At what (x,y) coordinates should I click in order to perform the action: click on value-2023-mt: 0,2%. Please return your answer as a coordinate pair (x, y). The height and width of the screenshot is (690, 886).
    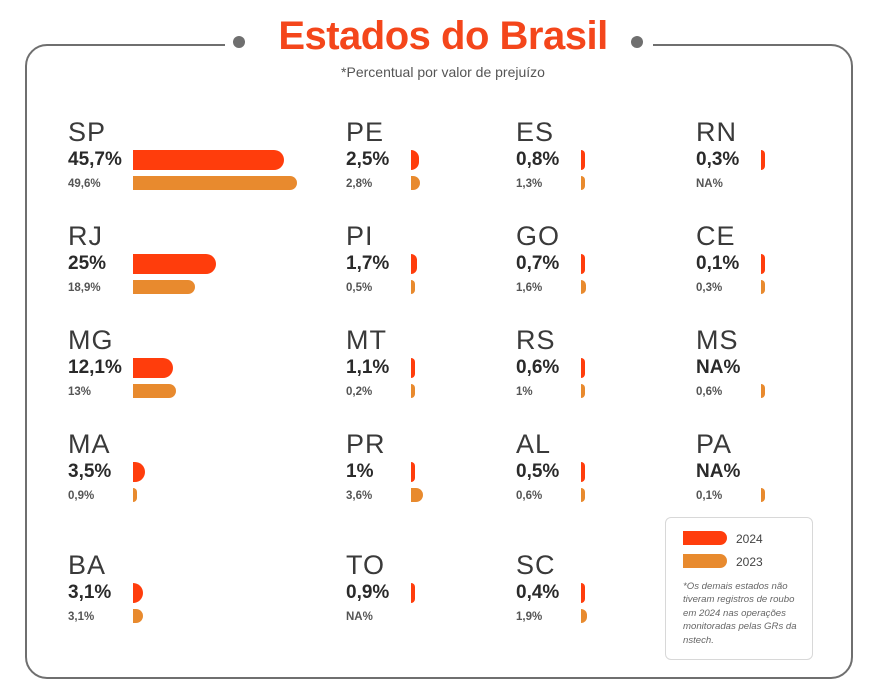
    Looking at the image, I should click on (359, 392).